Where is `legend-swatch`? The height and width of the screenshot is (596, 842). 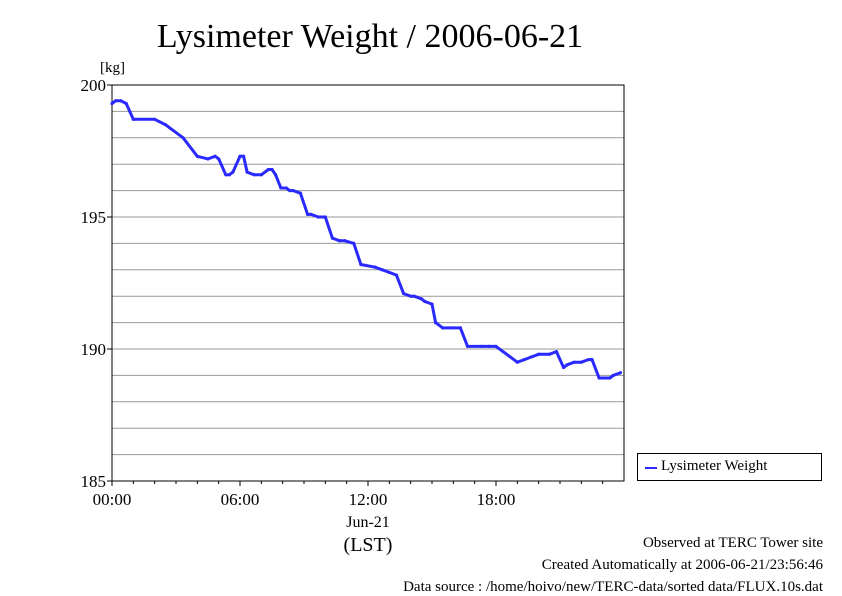
legend-swatch is located at coordinates (651, 468).